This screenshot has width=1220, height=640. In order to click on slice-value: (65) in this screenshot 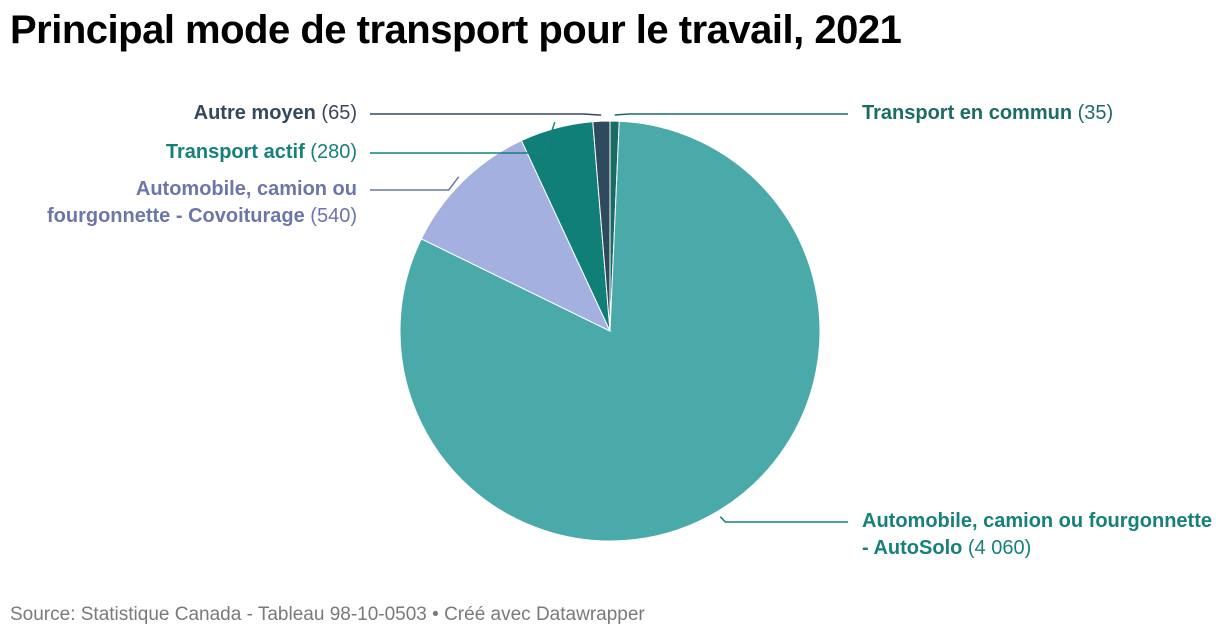, I will do `click(336, 113)`.